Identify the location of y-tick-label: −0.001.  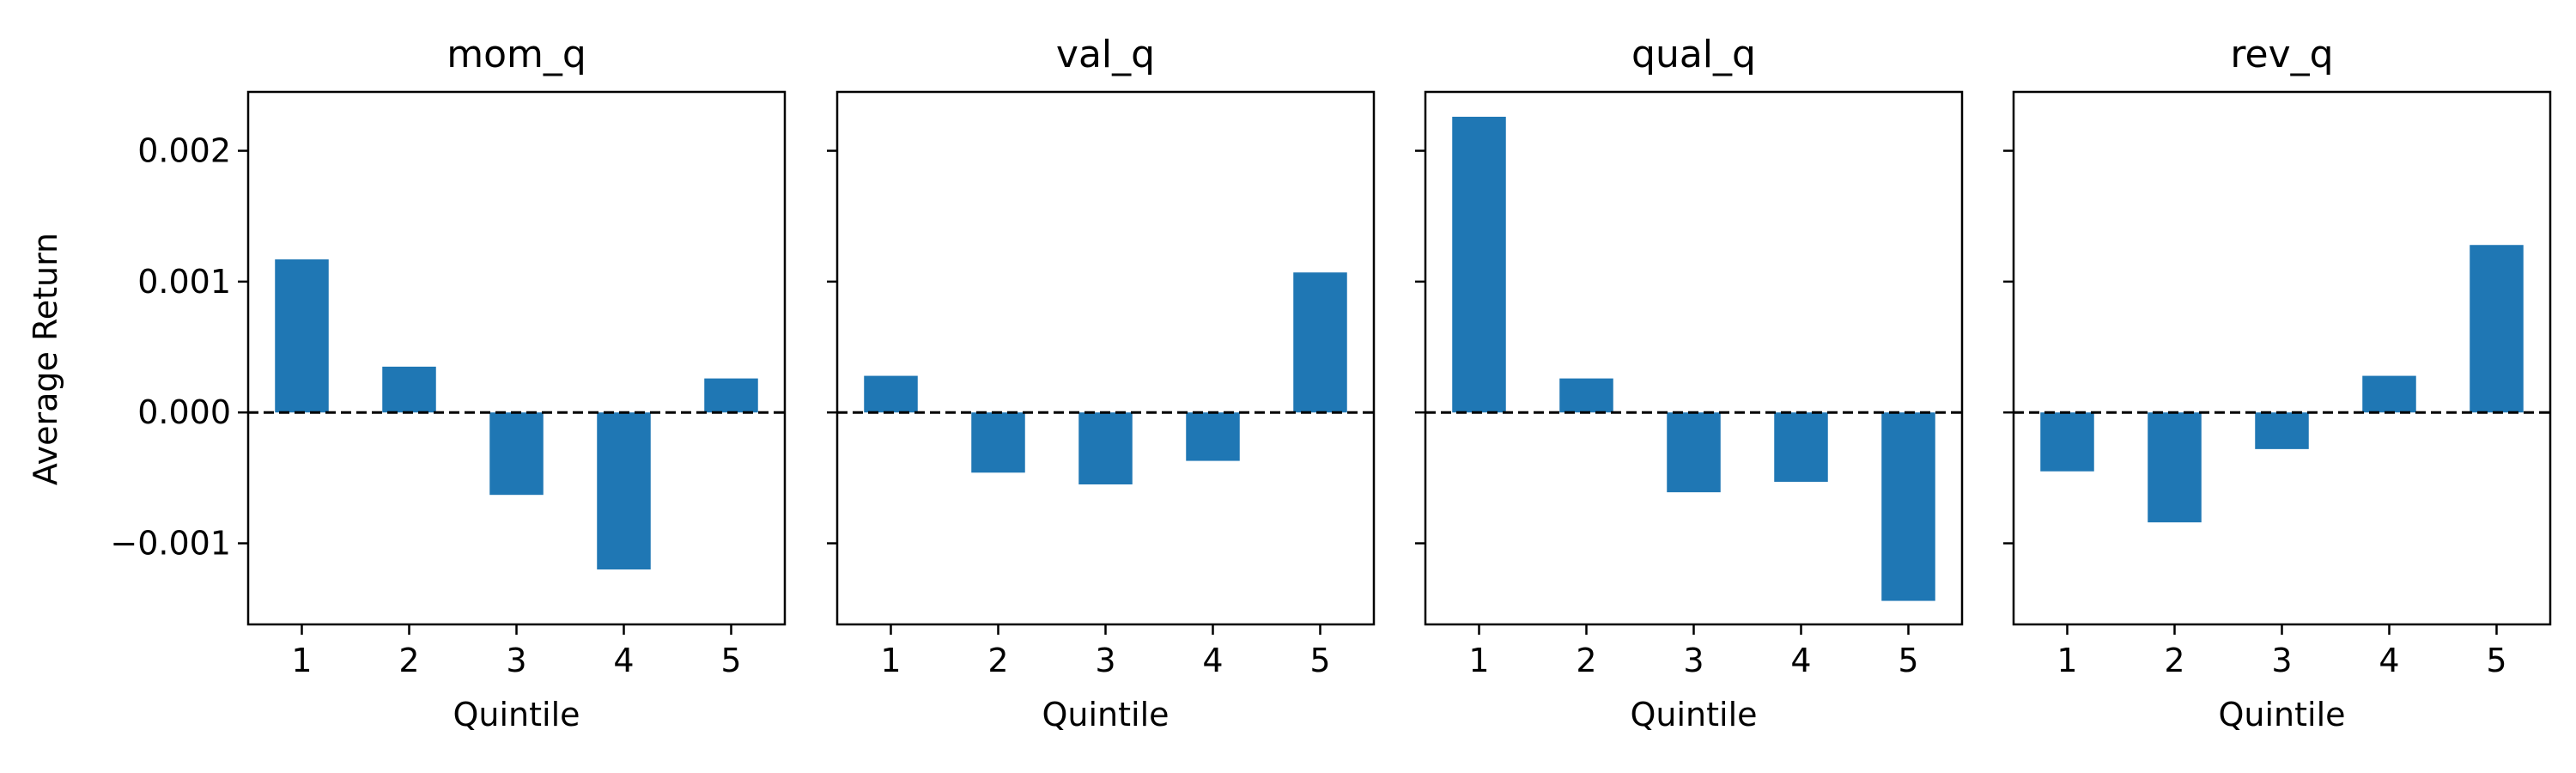
(170, 544).